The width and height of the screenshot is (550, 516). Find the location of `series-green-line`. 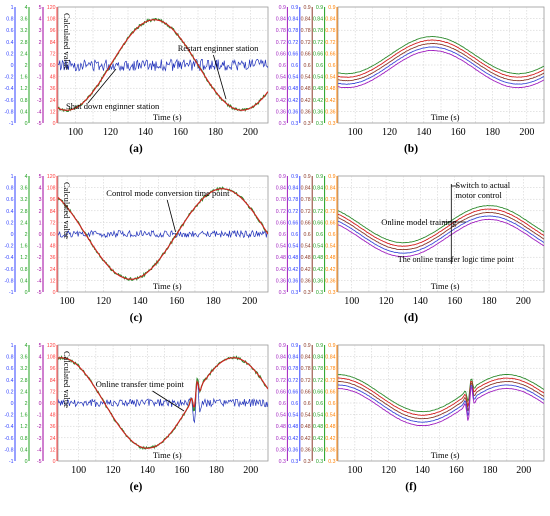

series-green-line is located at coordinates (163, 65).